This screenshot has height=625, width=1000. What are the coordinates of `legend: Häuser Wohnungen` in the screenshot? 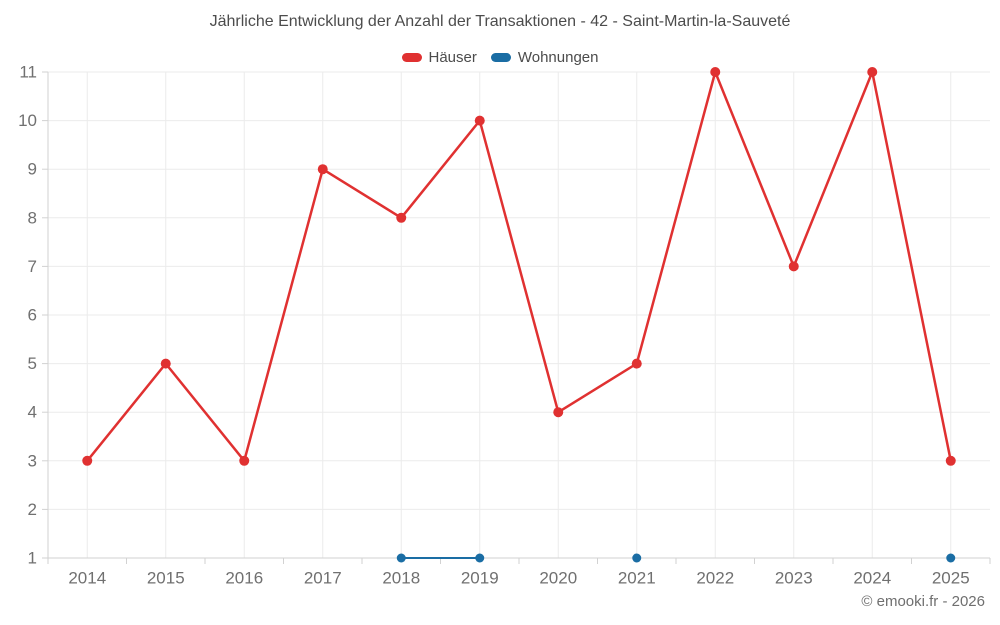 It's located at (500, 57).